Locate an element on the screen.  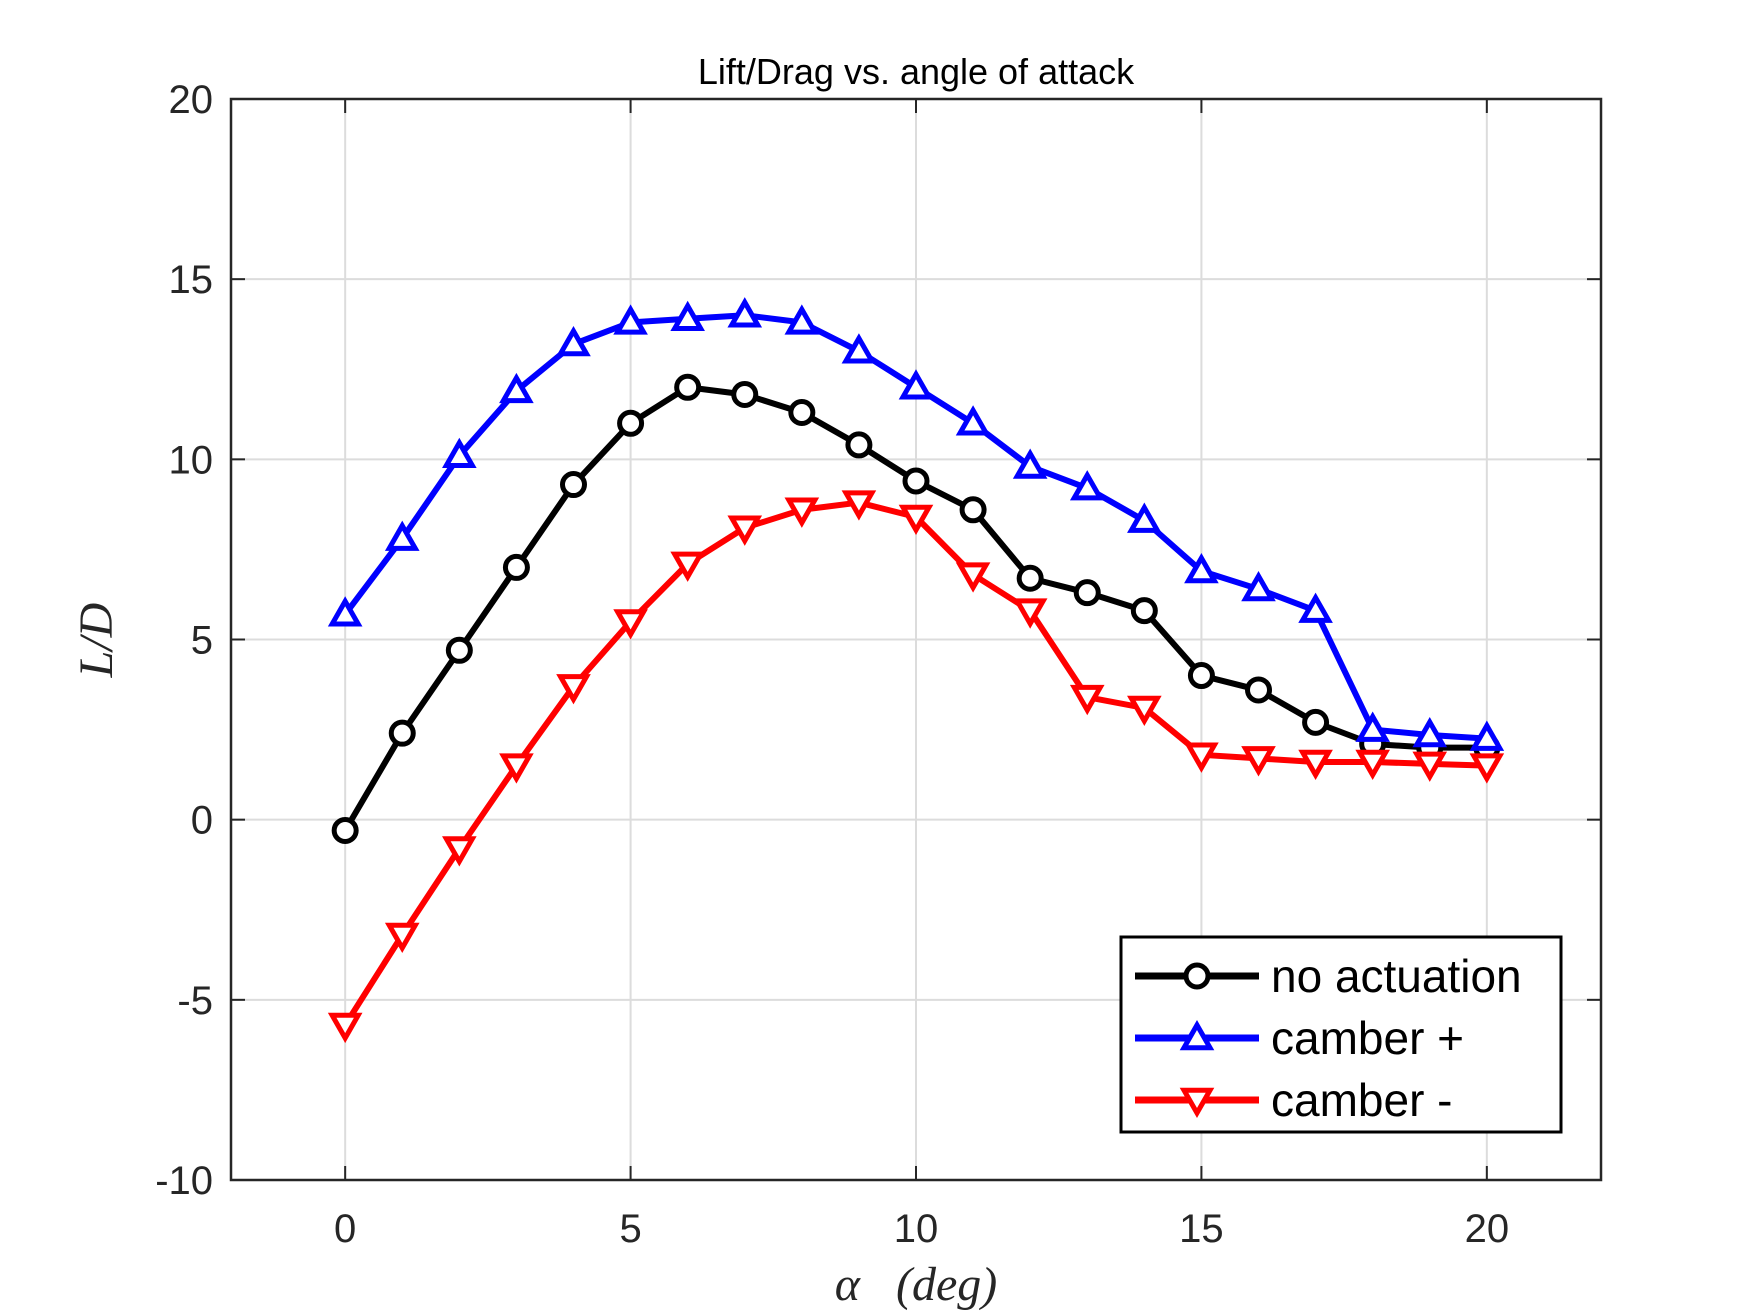
y-tick-label: -10 is located at coordinates (184, 1181).